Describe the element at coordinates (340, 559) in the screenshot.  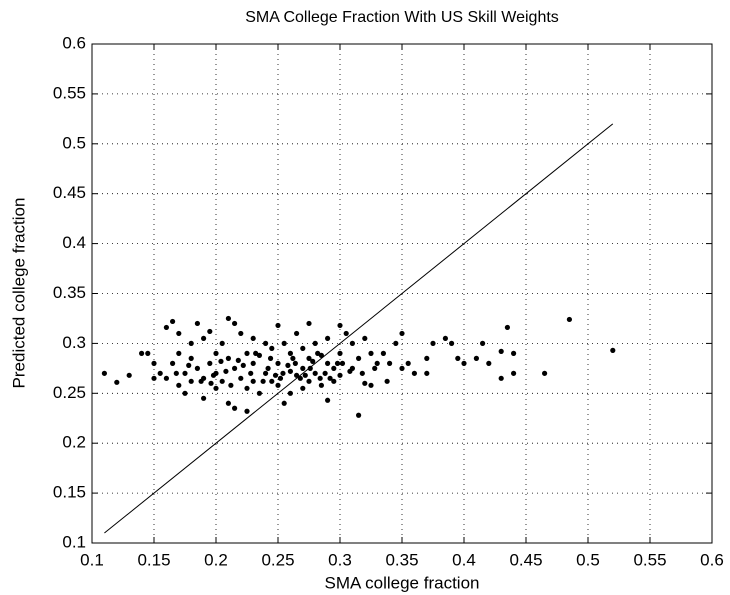
I see `x-tick-label: 0.3` at that location.